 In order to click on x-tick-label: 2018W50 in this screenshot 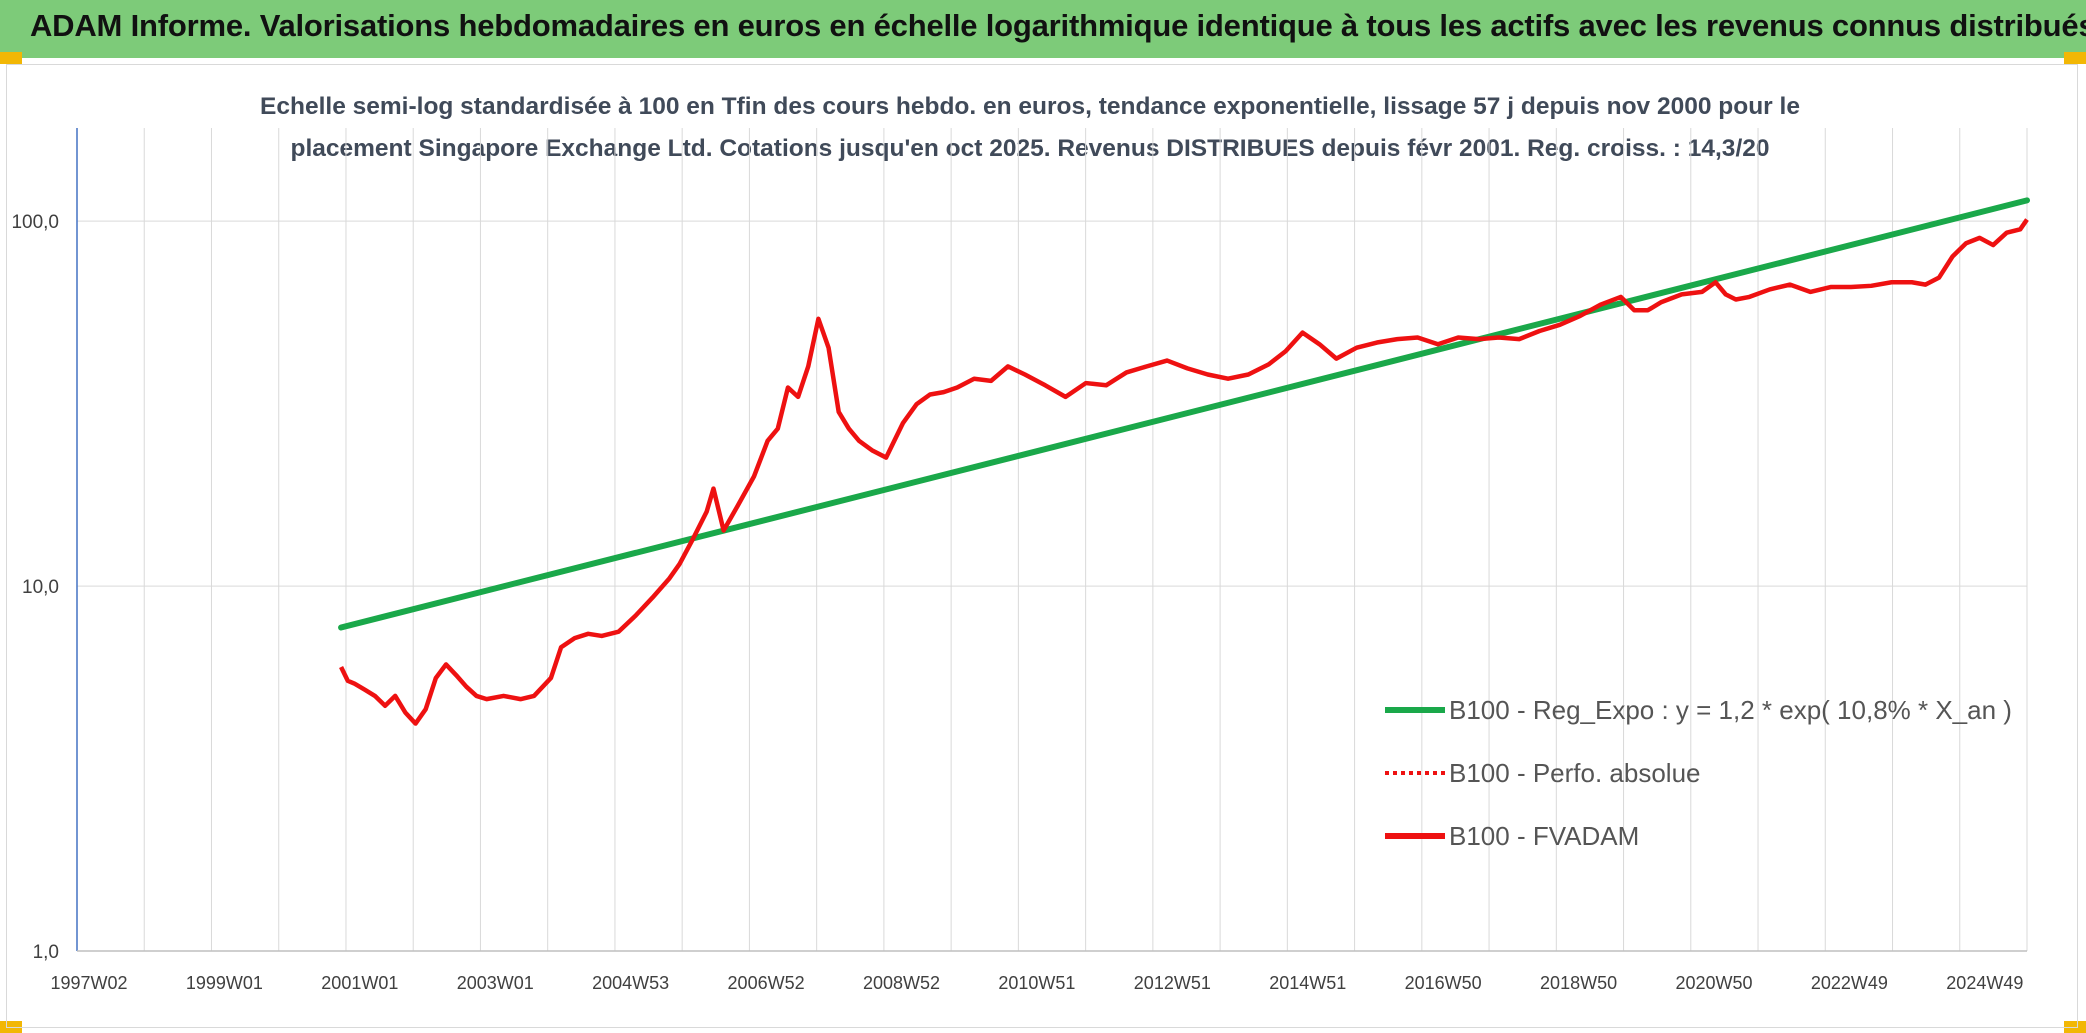, I will do `click(1578, 983)`.